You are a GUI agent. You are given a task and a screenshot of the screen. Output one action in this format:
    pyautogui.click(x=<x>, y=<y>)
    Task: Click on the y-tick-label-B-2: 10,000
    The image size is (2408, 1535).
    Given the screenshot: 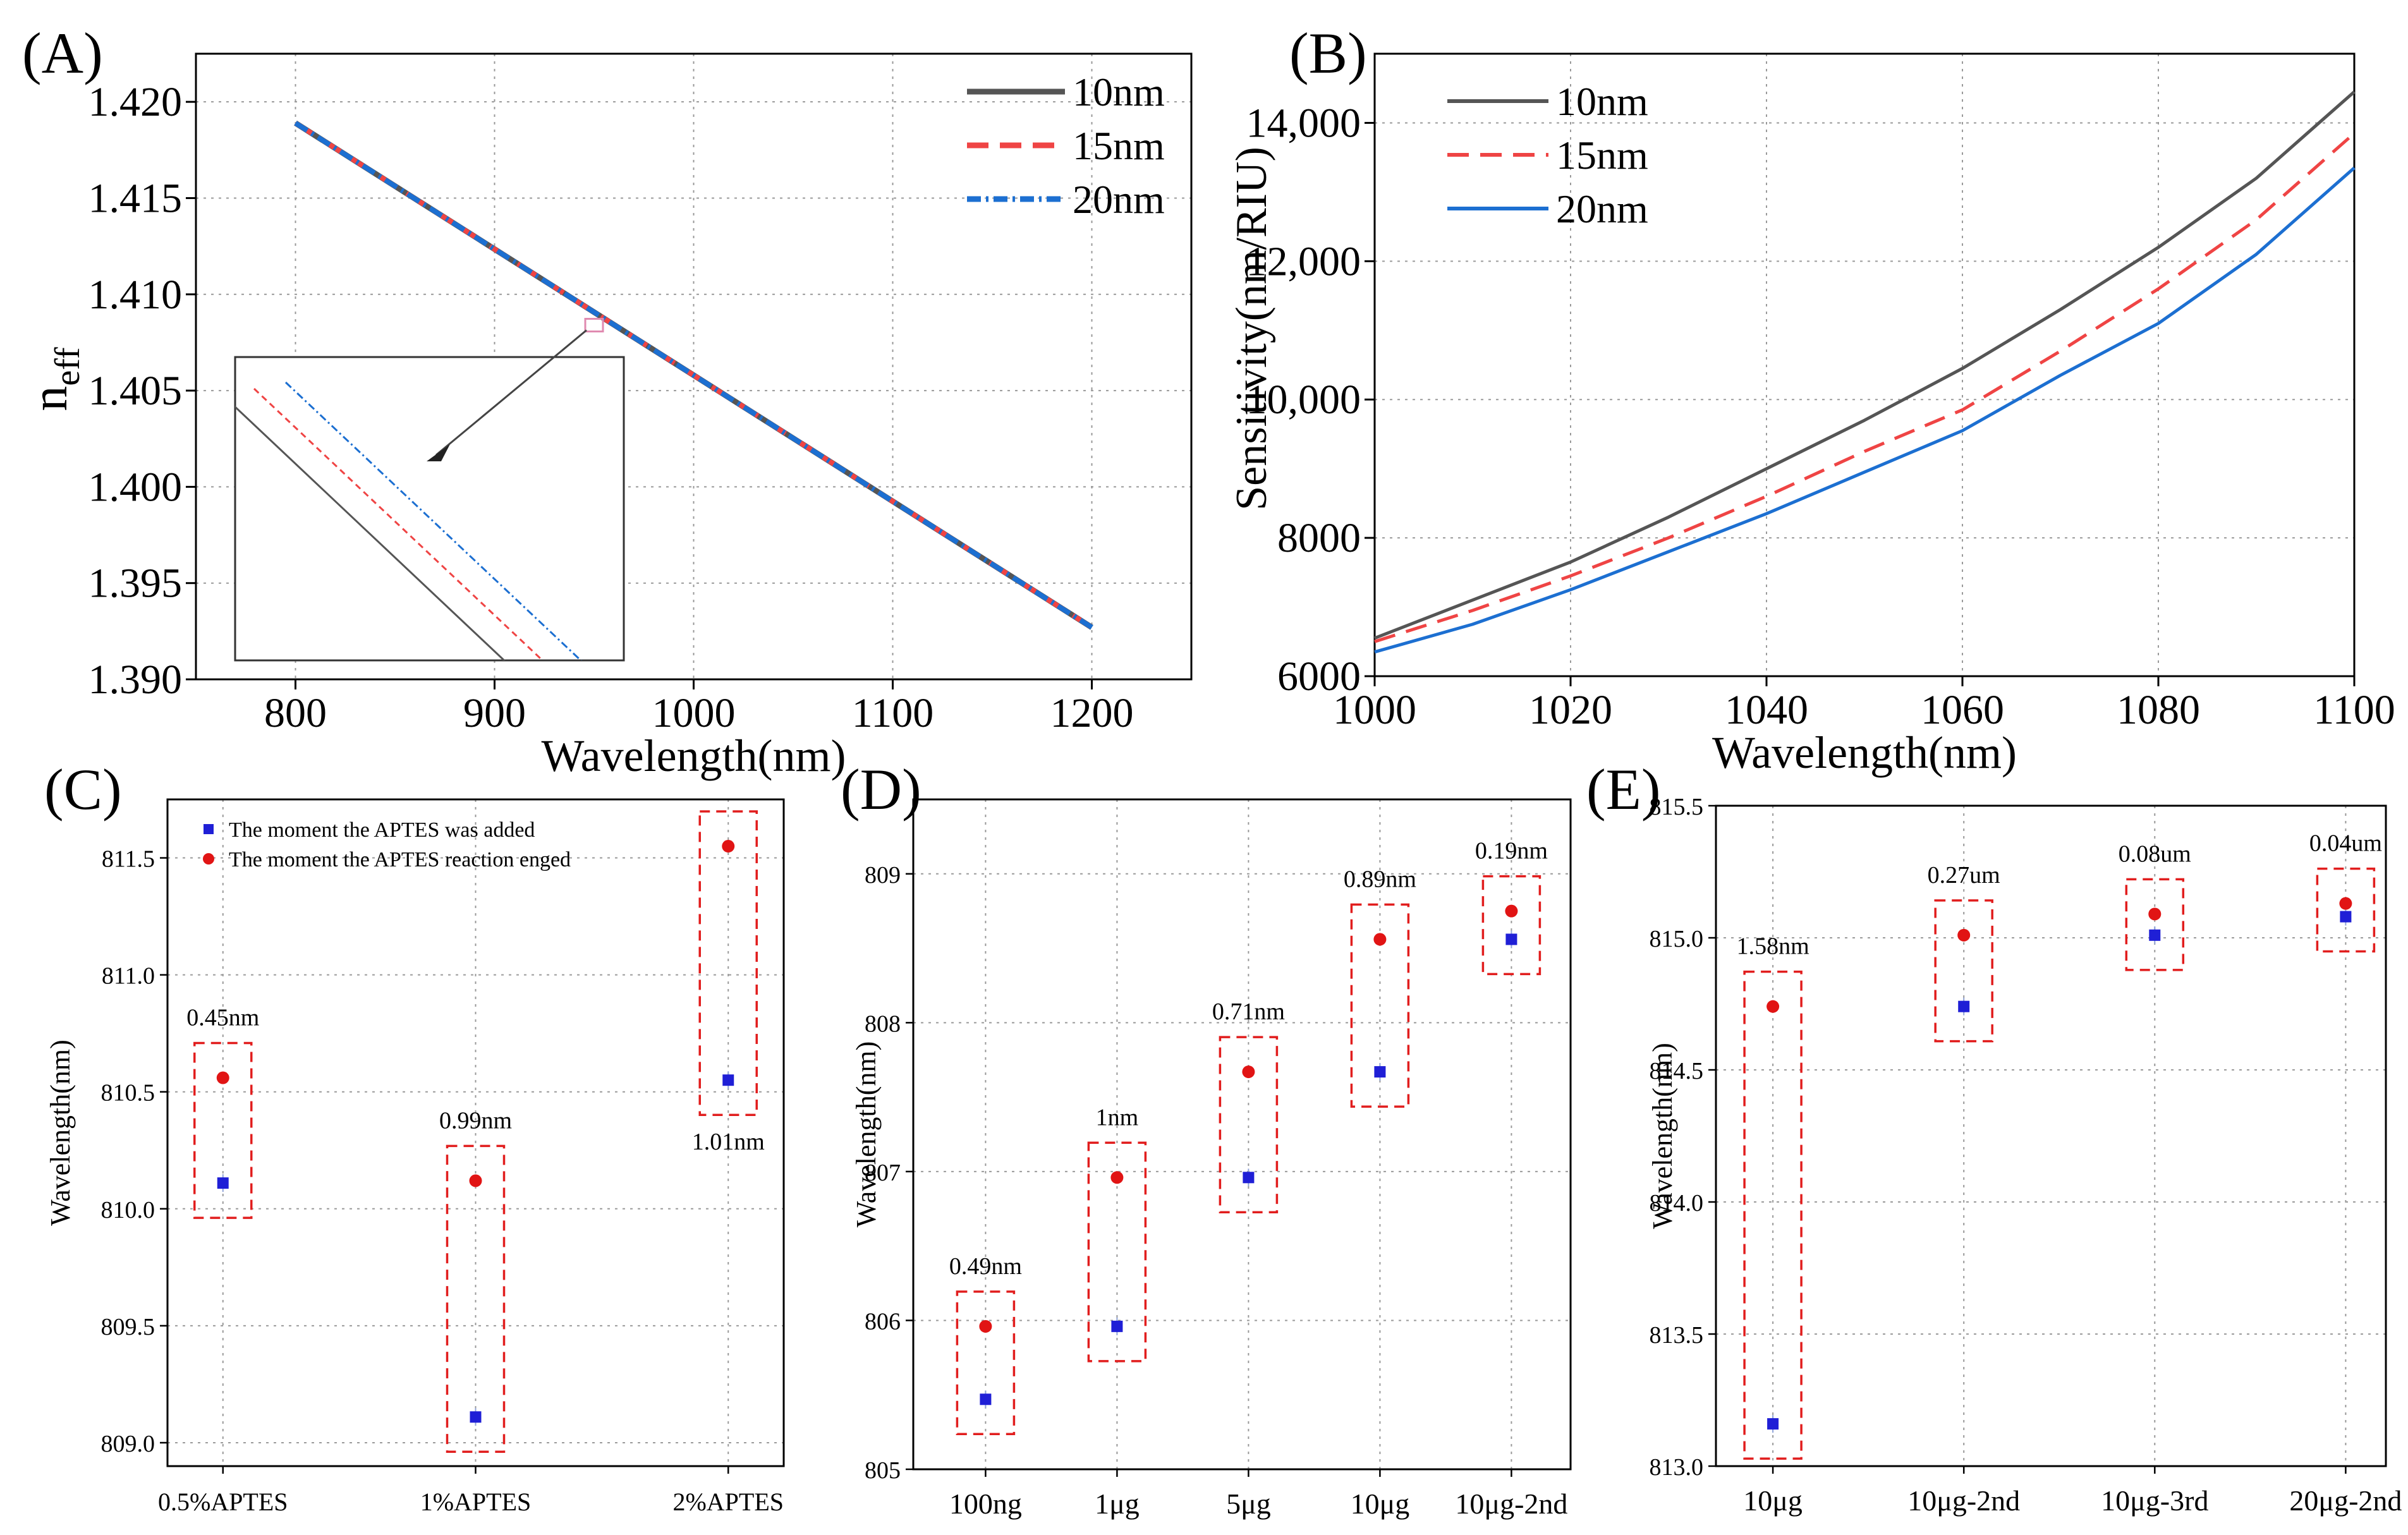 What is the action you would take?
    pyautogui.click(x=1303, y=400)
    